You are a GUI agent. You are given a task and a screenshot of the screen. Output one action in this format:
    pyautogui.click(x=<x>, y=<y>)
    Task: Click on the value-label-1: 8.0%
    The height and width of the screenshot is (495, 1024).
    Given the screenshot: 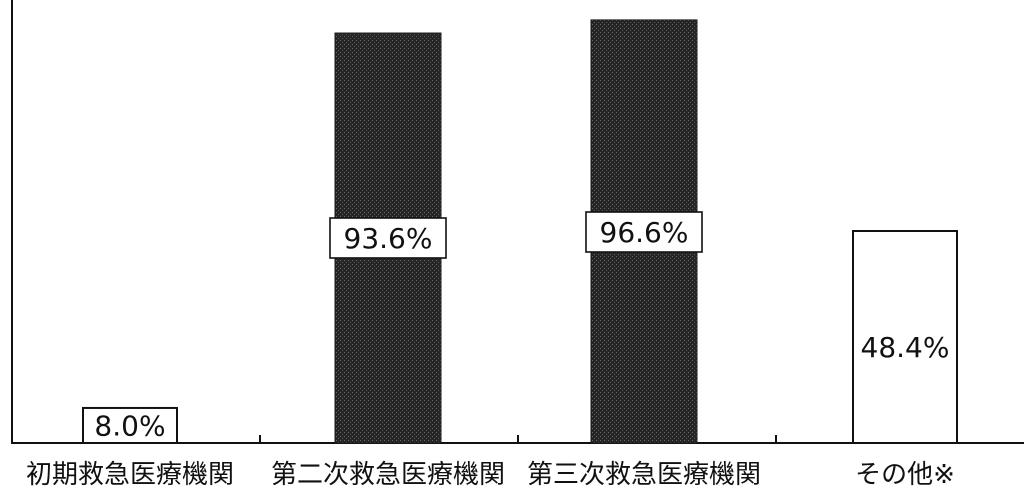 What is the action you would take?
    pyautogui.click(x=129, y=425)
    